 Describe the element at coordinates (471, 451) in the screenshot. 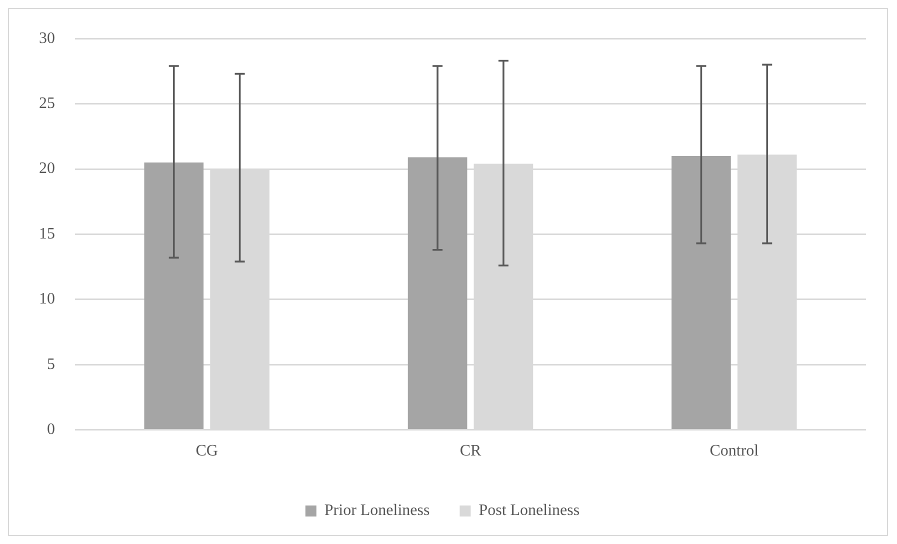

I see `x-tick-label: CR` at that location.